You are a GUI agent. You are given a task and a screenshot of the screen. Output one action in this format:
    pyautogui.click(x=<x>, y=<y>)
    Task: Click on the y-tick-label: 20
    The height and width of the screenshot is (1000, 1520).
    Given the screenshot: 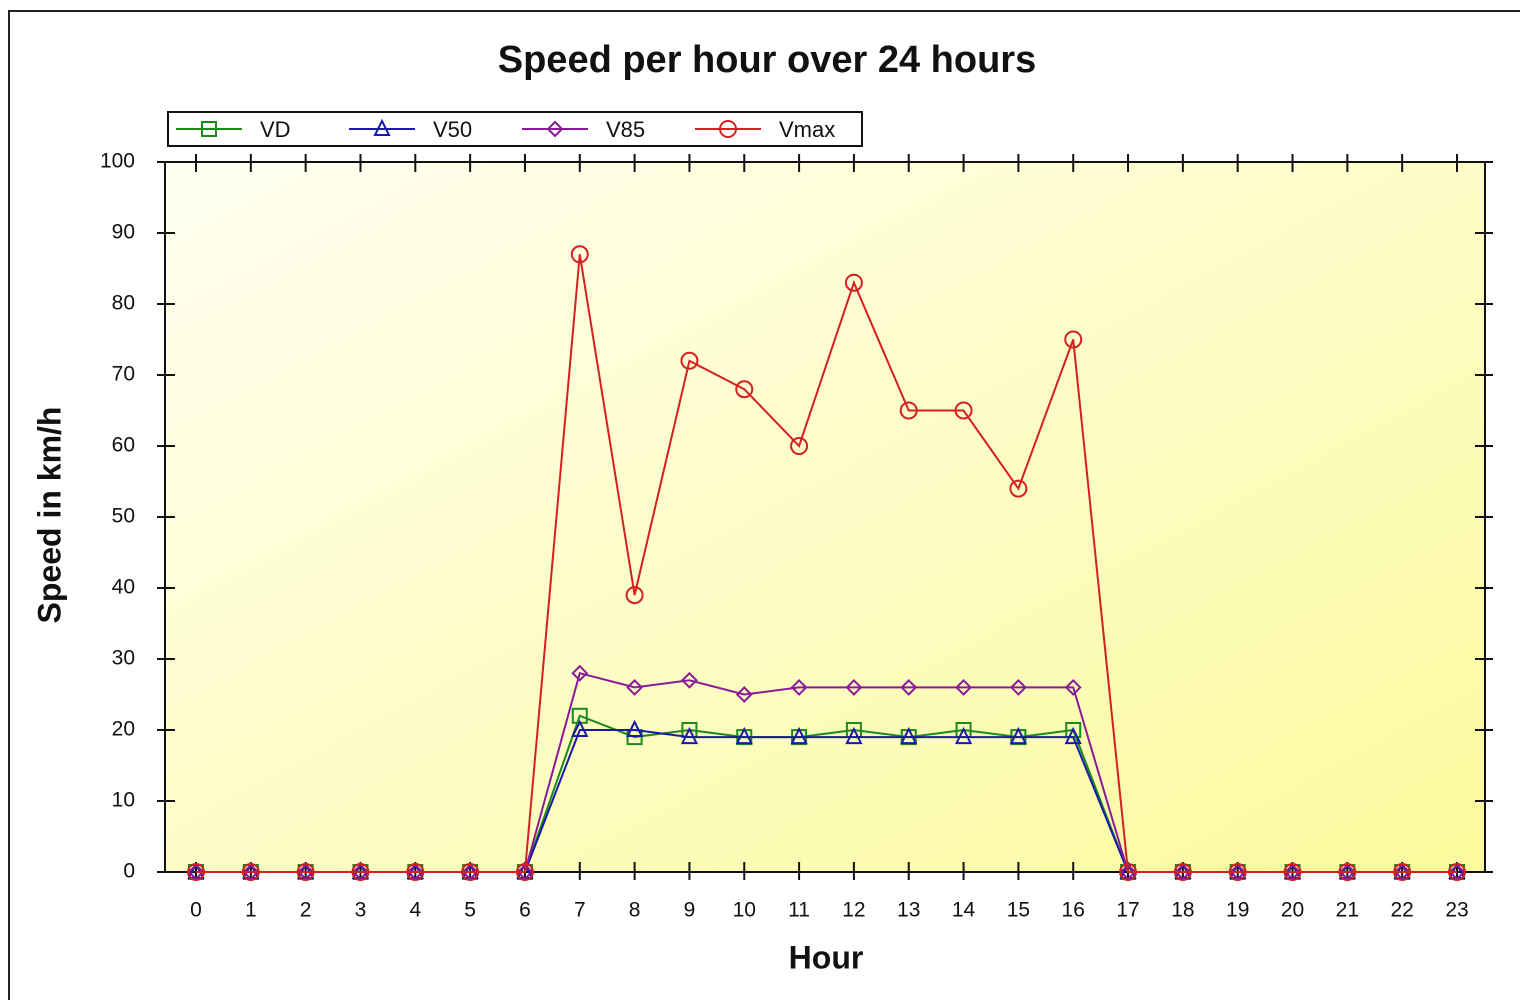 What is the action you would take?
    pyautogui.click(x=123, y=729)
    